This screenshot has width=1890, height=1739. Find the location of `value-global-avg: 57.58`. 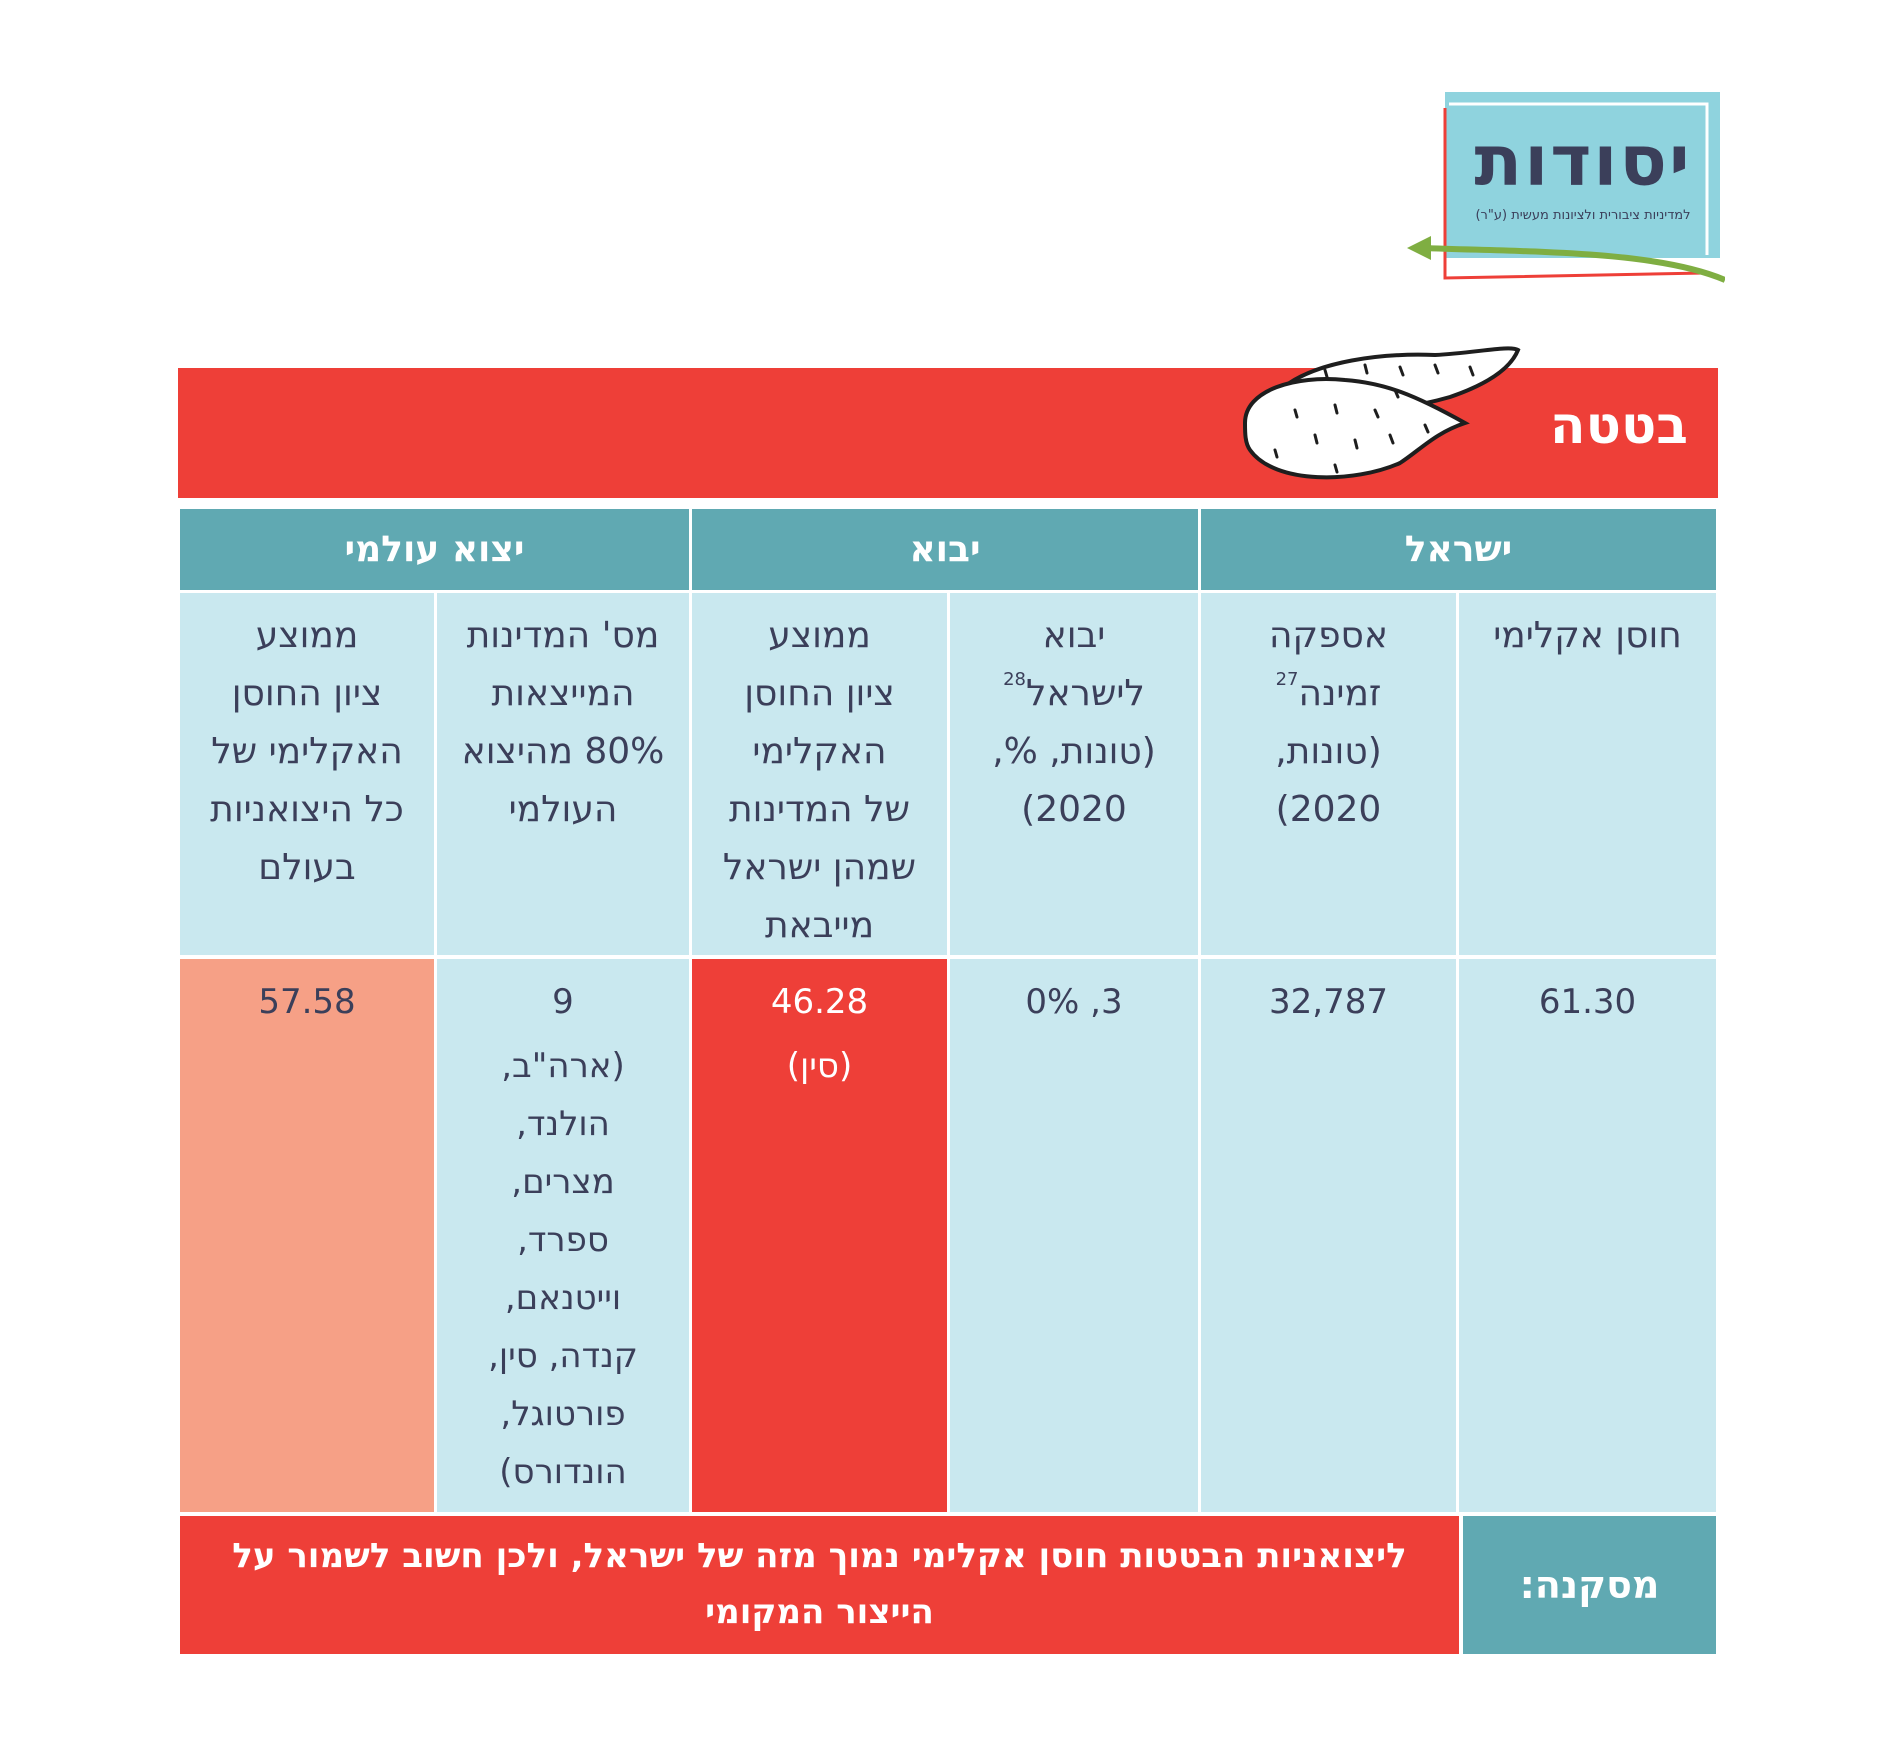

value-global-avg: 57.58 is located at coordinates (307, 1235).